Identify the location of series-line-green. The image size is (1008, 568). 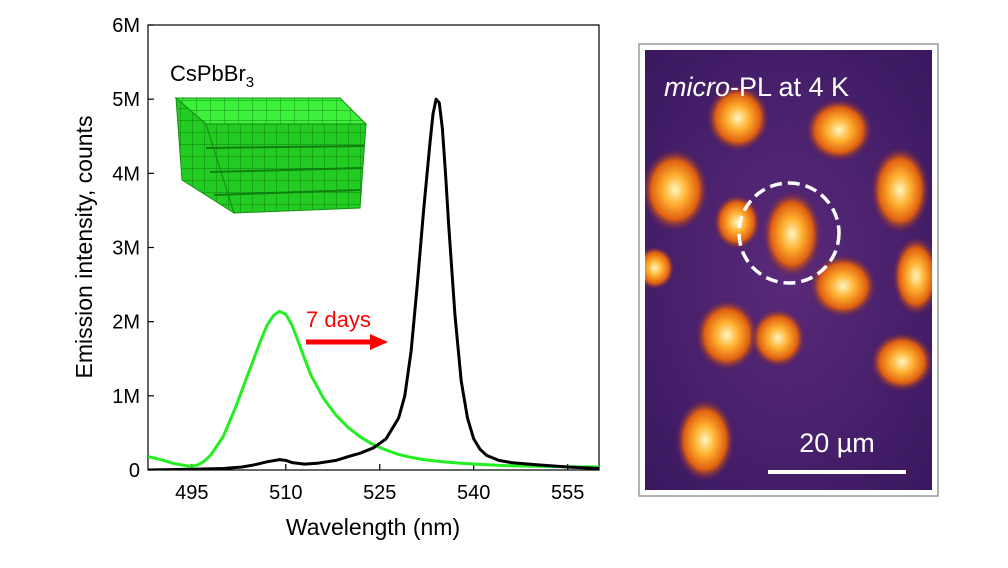
(373, 389).